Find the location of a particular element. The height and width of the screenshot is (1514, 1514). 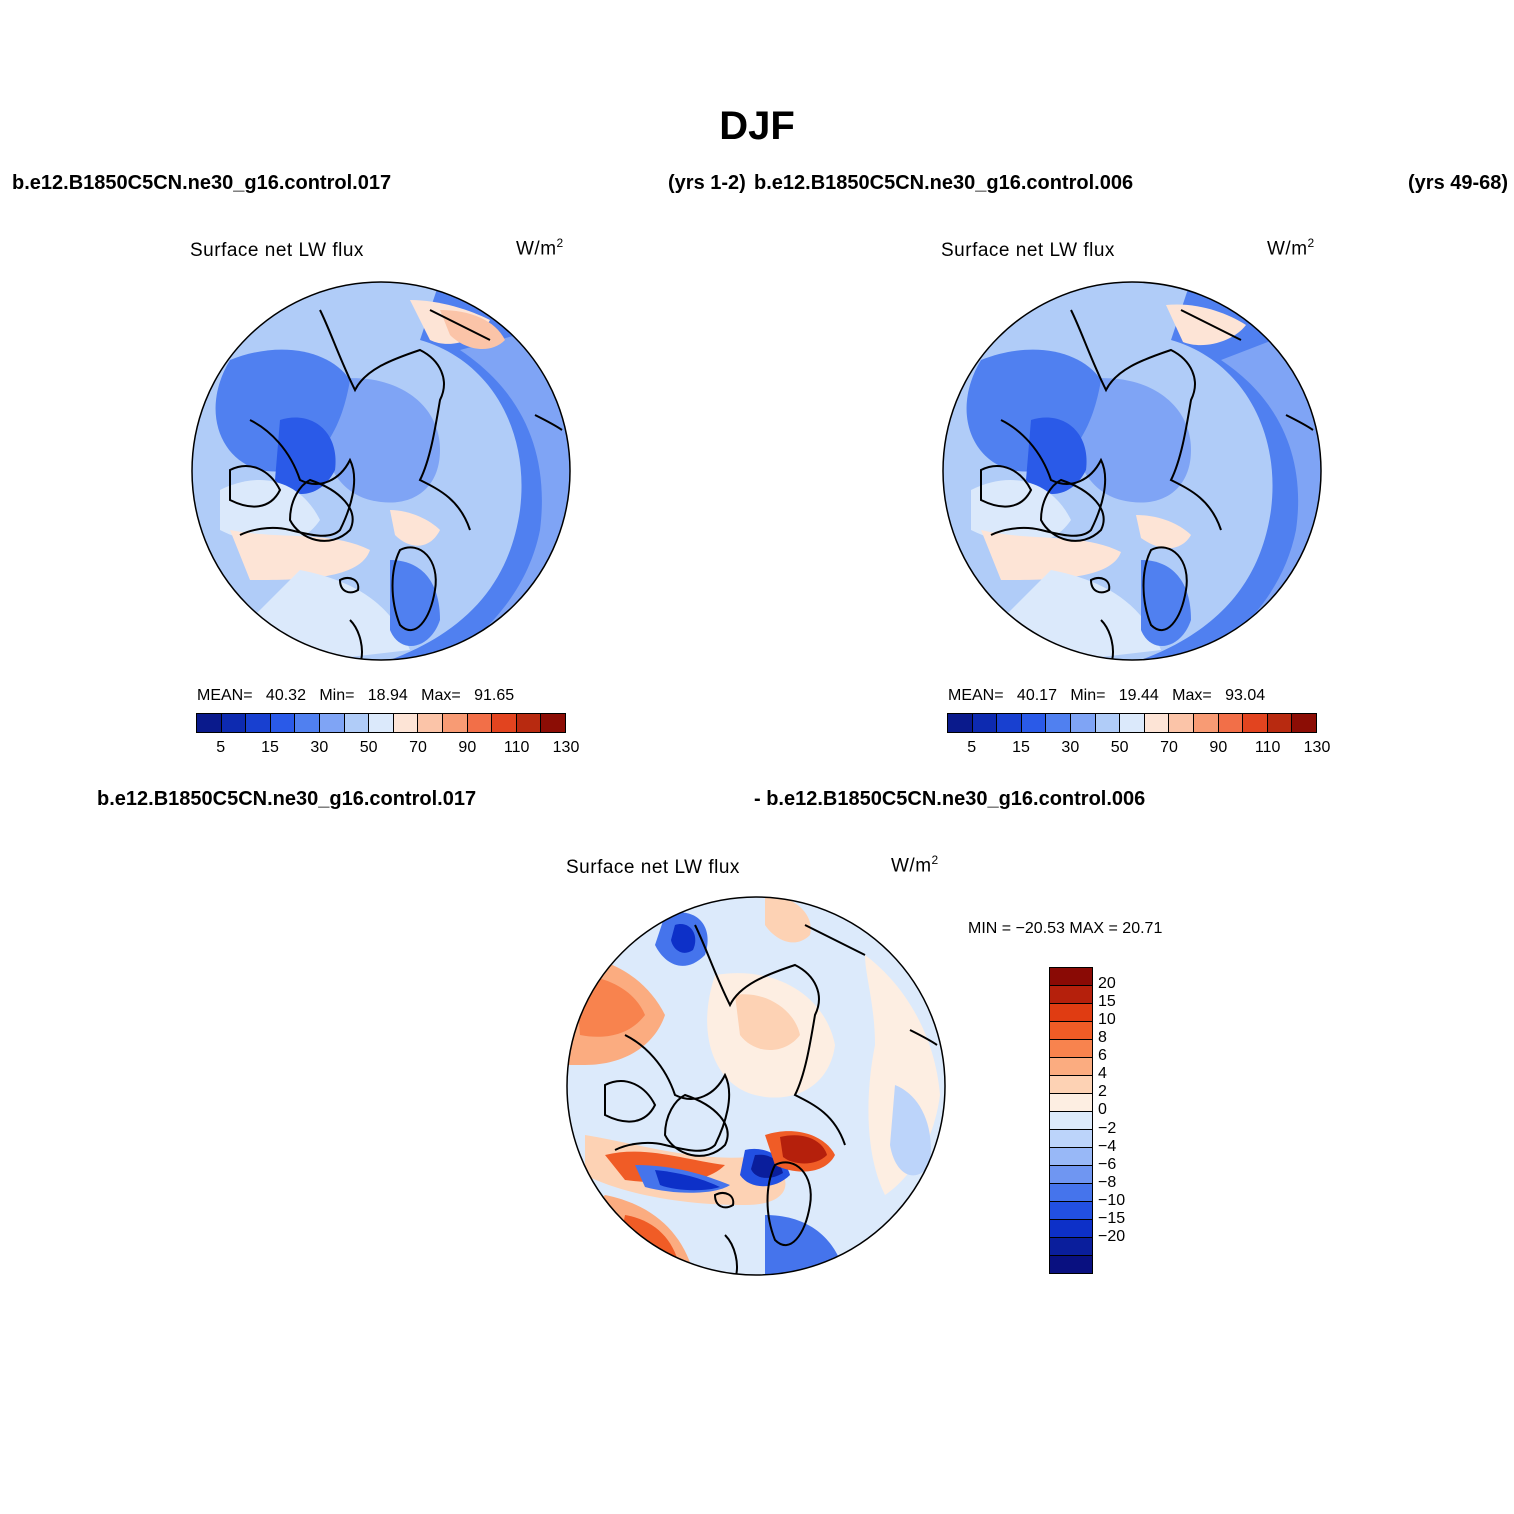

panel1-colorbar is located at coordinates (381, 723).